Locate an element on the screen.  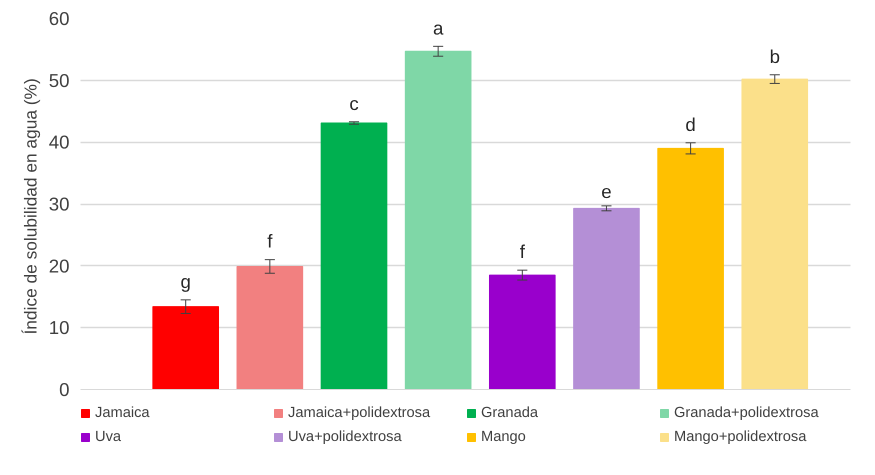
data-label: e is located at coordinates (606, 191).